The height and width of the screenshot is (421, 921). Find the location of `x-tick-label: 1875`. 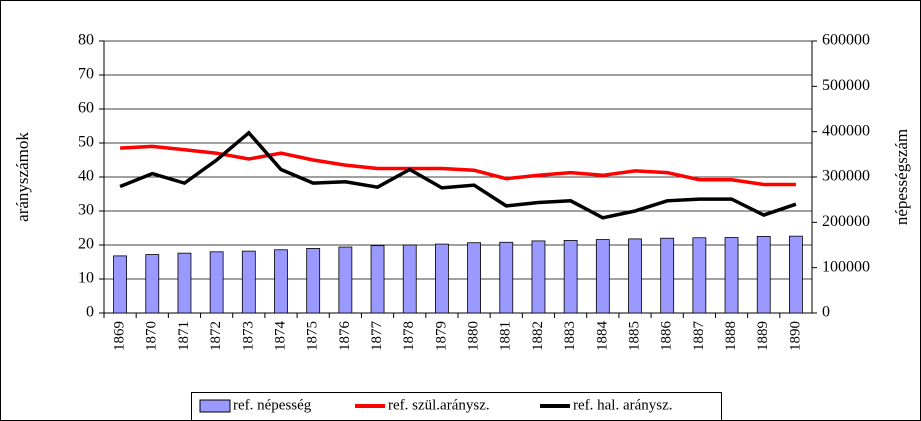

x-tick-label: 1875 is located at coordinates (313, 336).